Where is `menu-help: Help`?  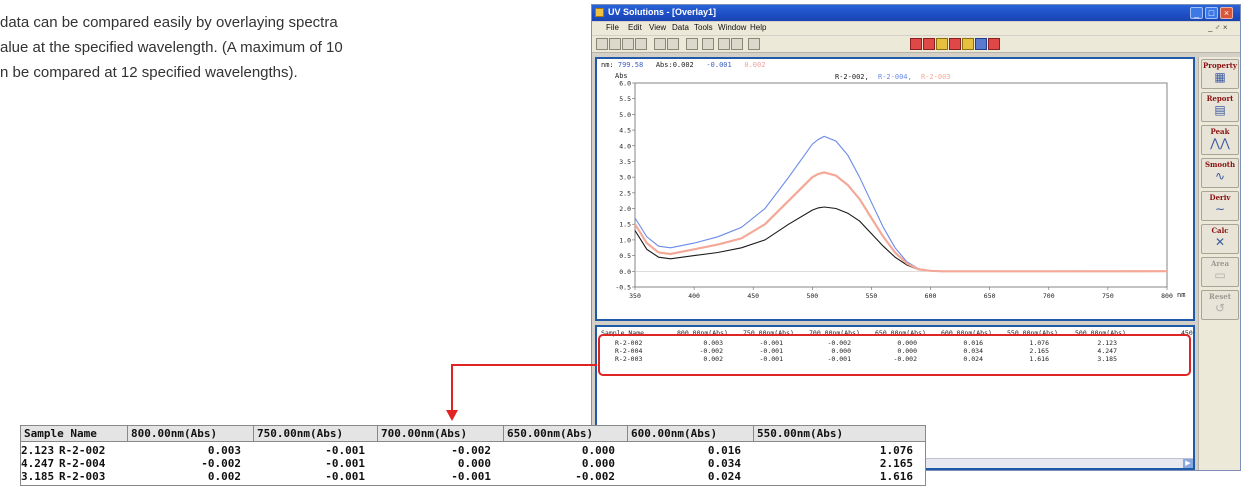
menu-help: Help is located at coordinates (758, 27).